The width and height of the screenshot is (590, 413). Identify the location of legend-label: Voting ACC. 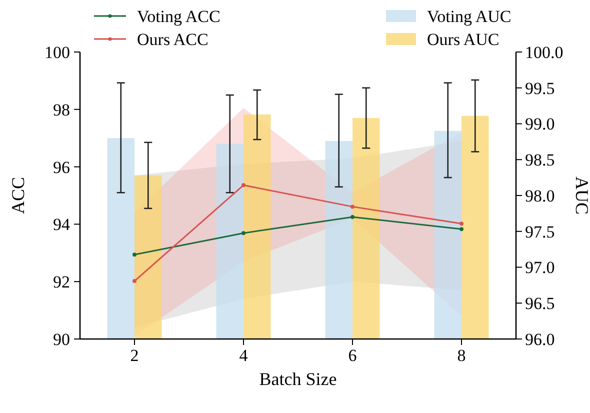
(178, 16).